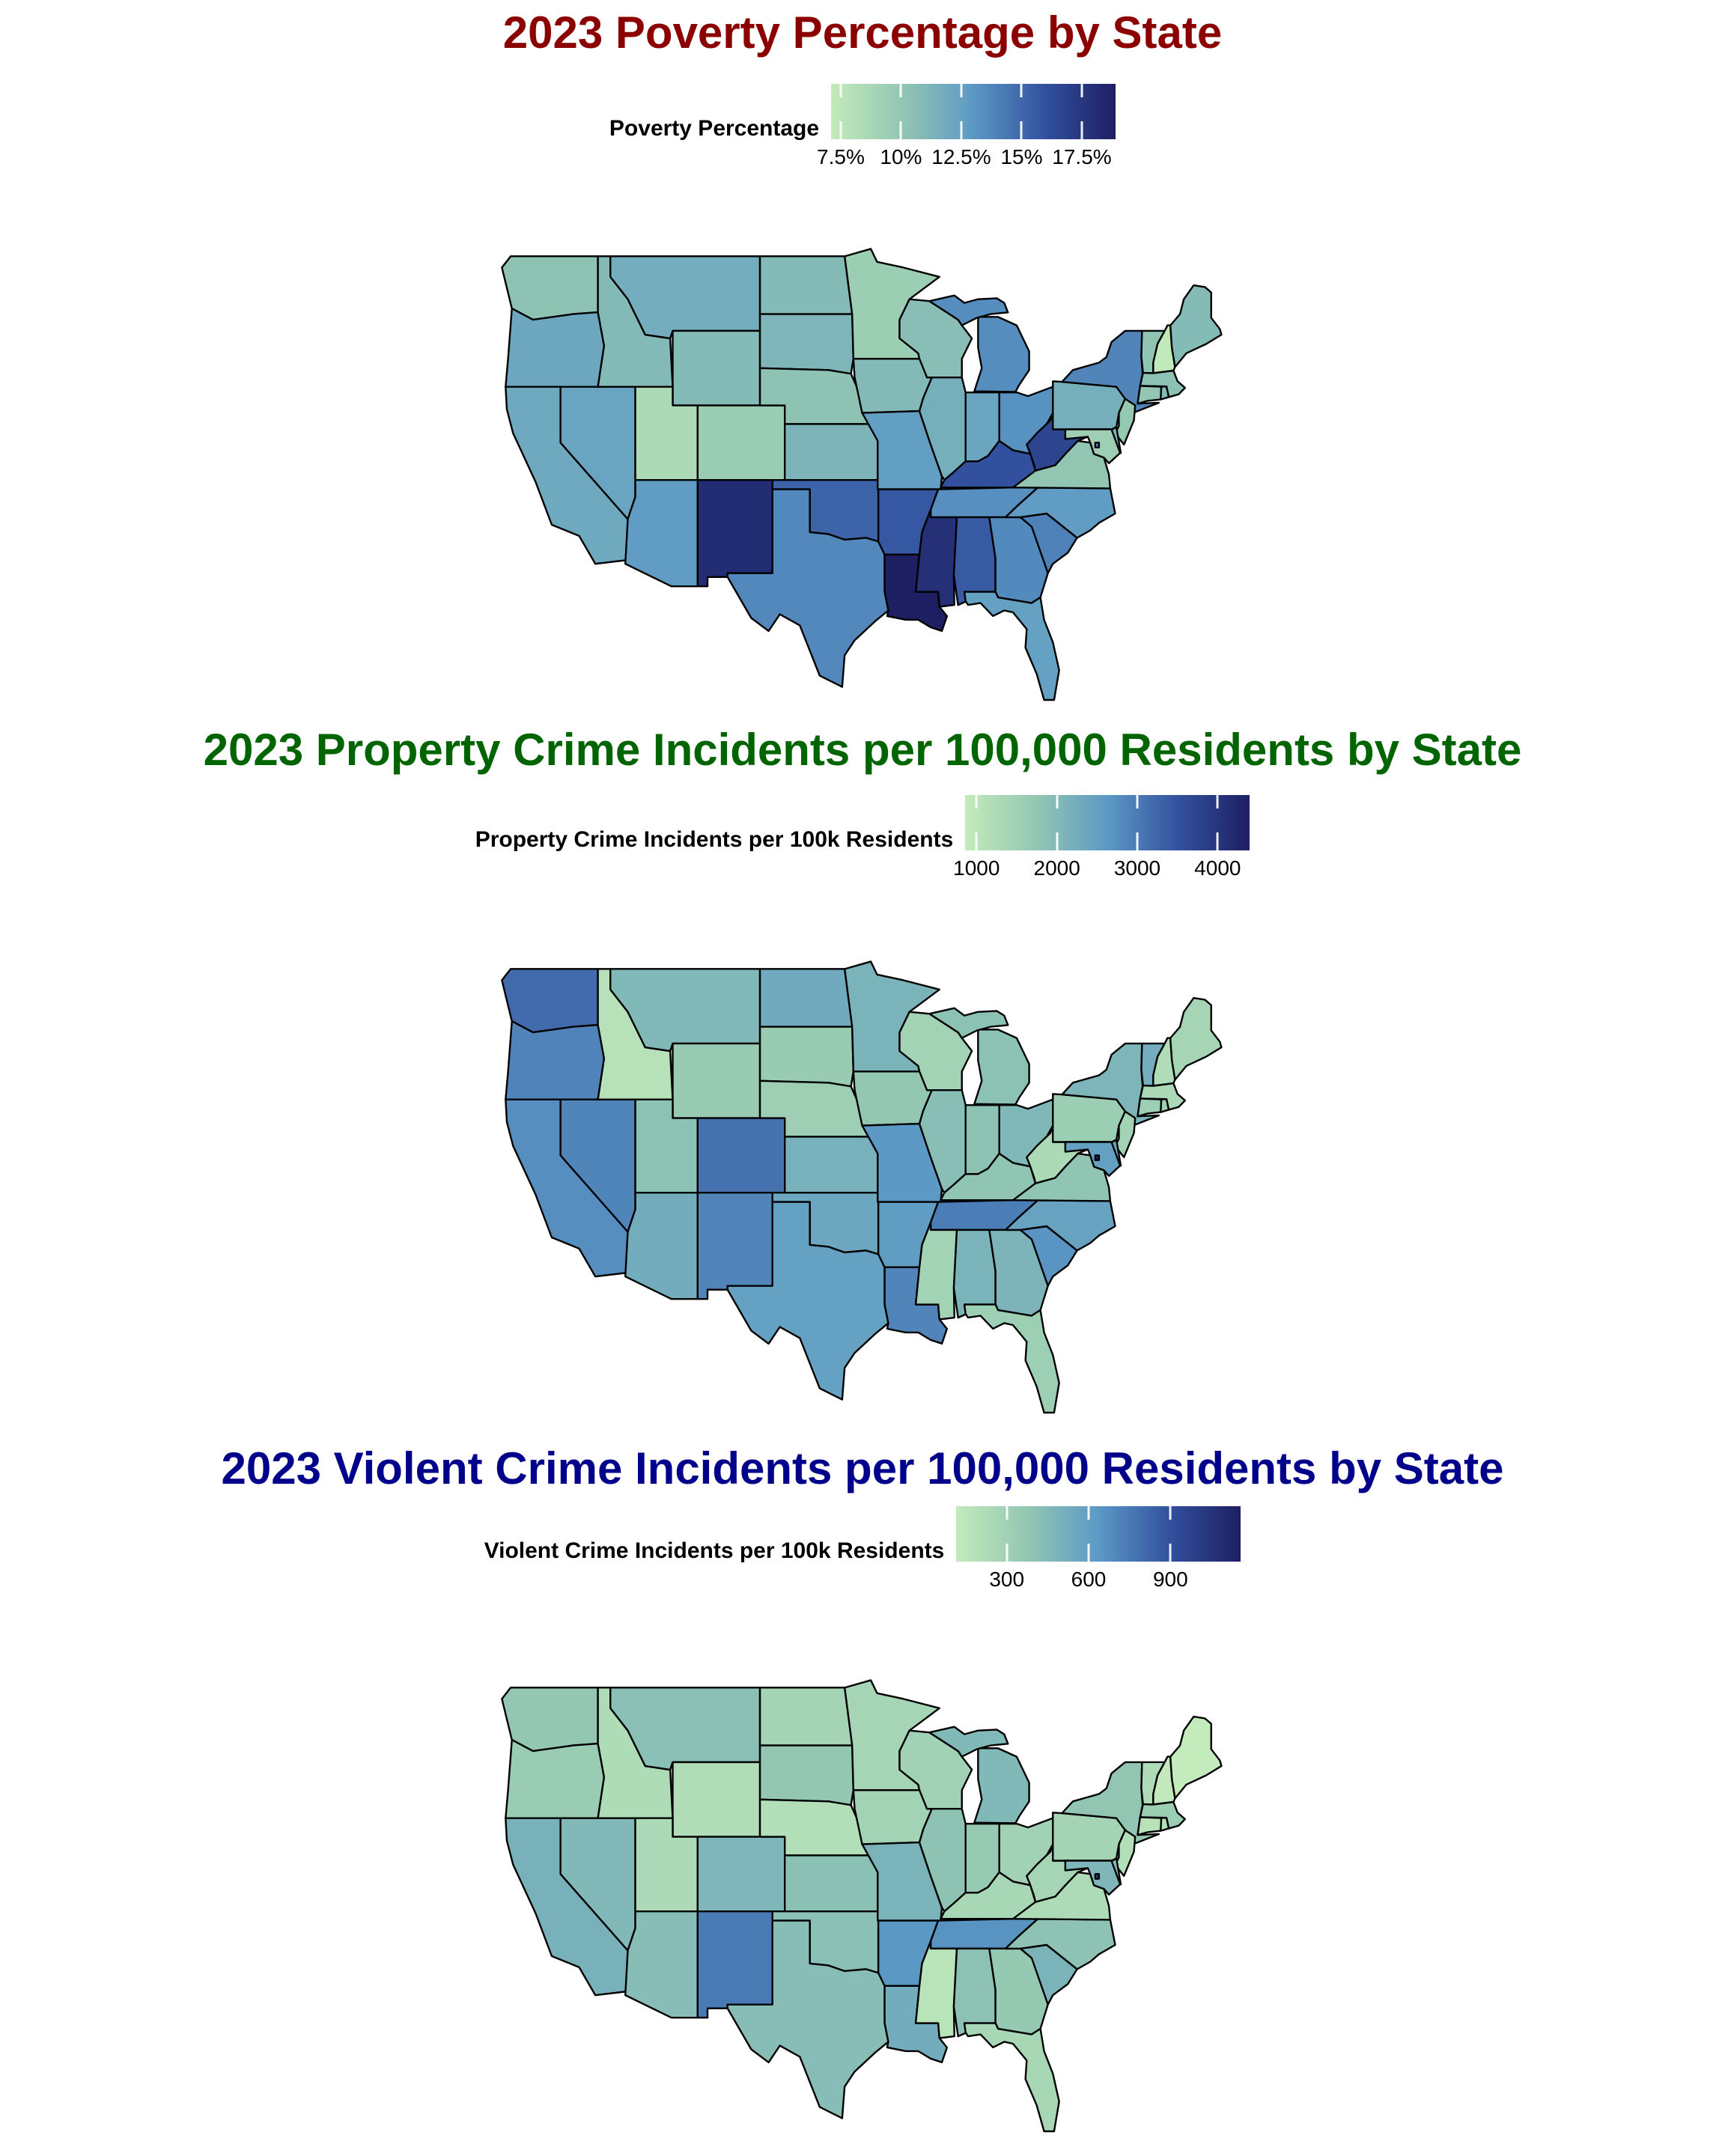 This screenshot has height=2156, width=1725. I want to click on legend-tick-label: 900, so click(1170, 1579).